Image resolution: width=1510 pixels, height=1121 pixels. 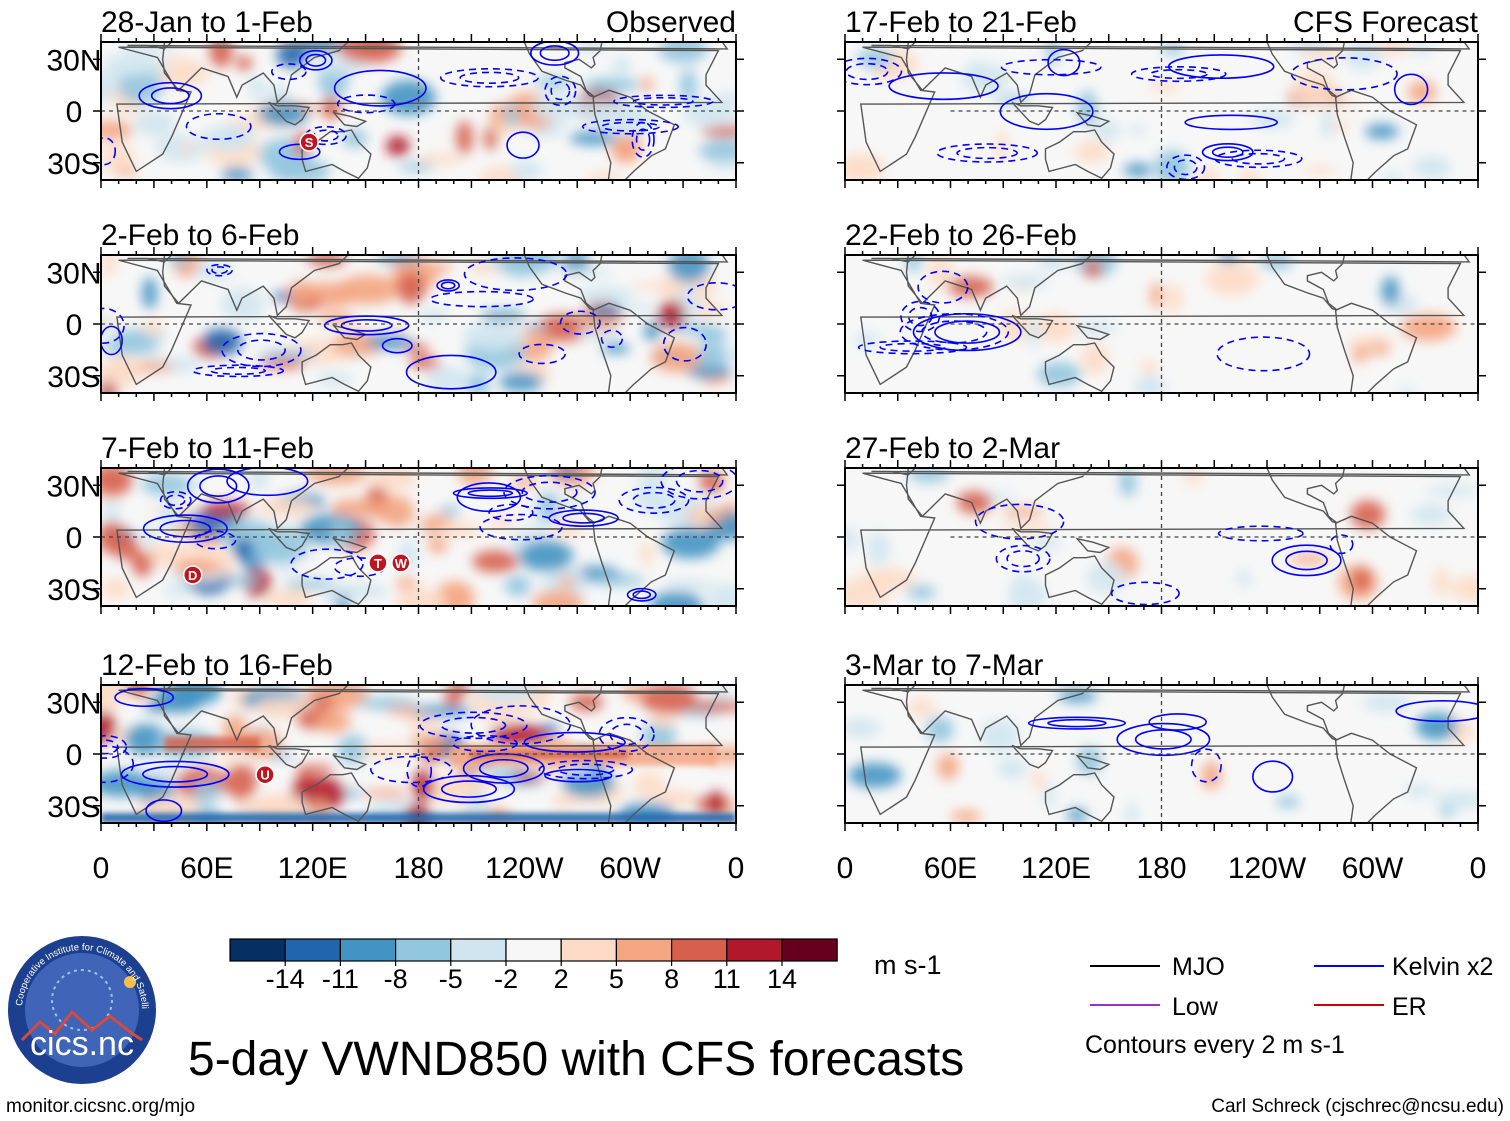 I want to click on legend-label-er: ER, so click(x=1409, y=1007).